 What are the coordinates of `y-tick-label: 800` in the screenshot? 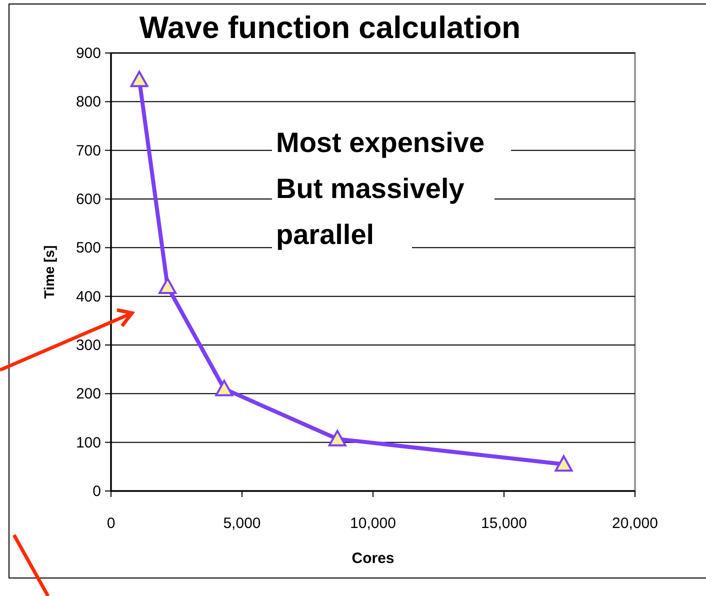 It's located at (88, 102).